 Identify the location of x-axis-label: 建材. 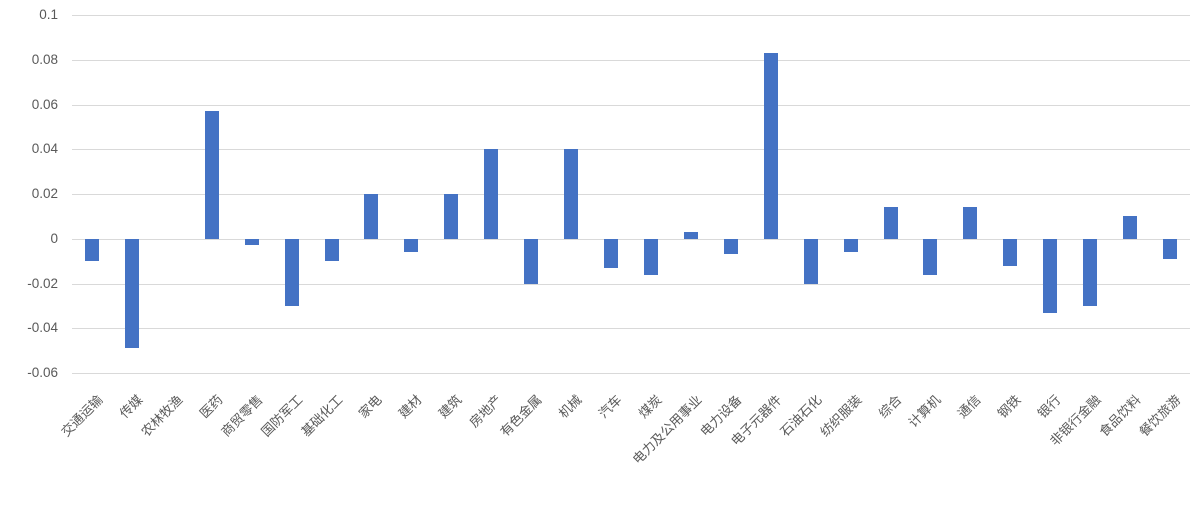
(411, 407).